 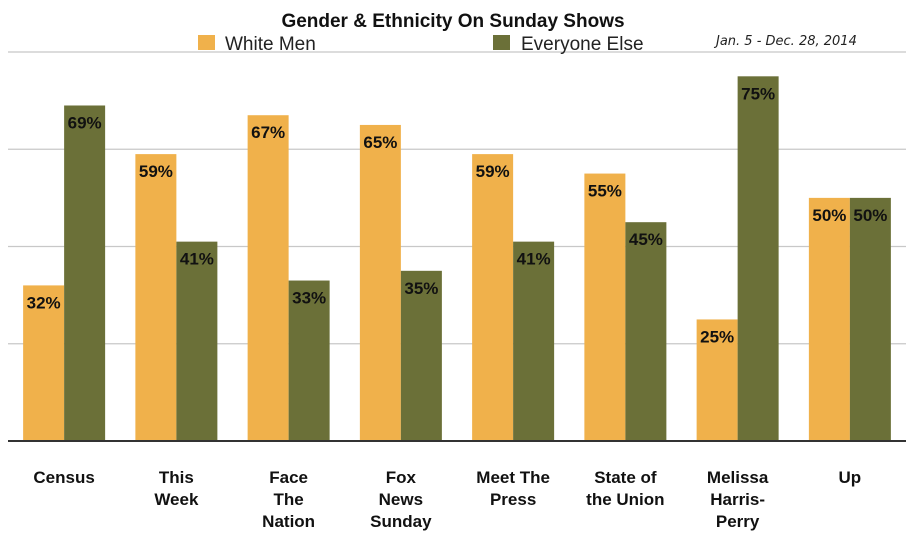 I want to click on category-label: Face The Nation, so click(x=288, y=499).